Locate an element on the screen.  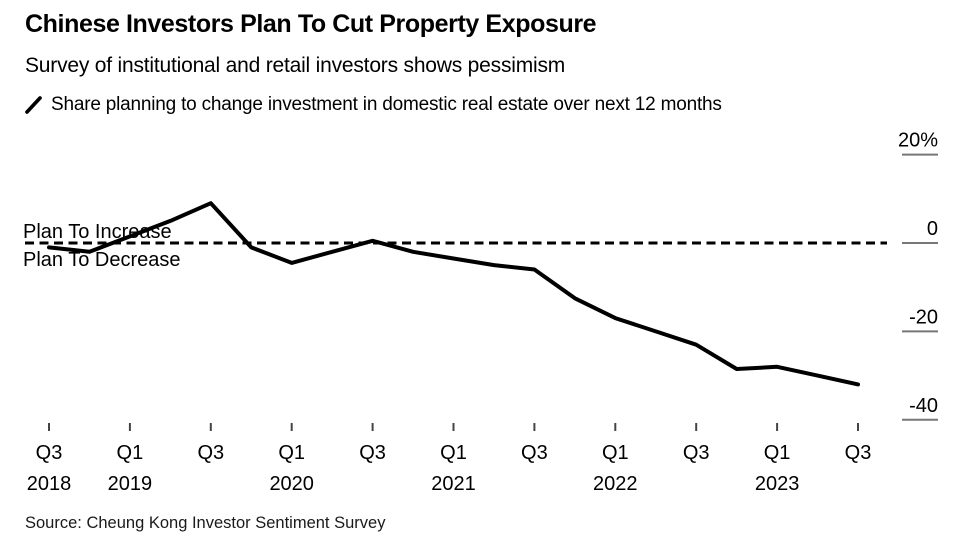
x-tick-year-label: 2018 is located at coordinates (49, 484).